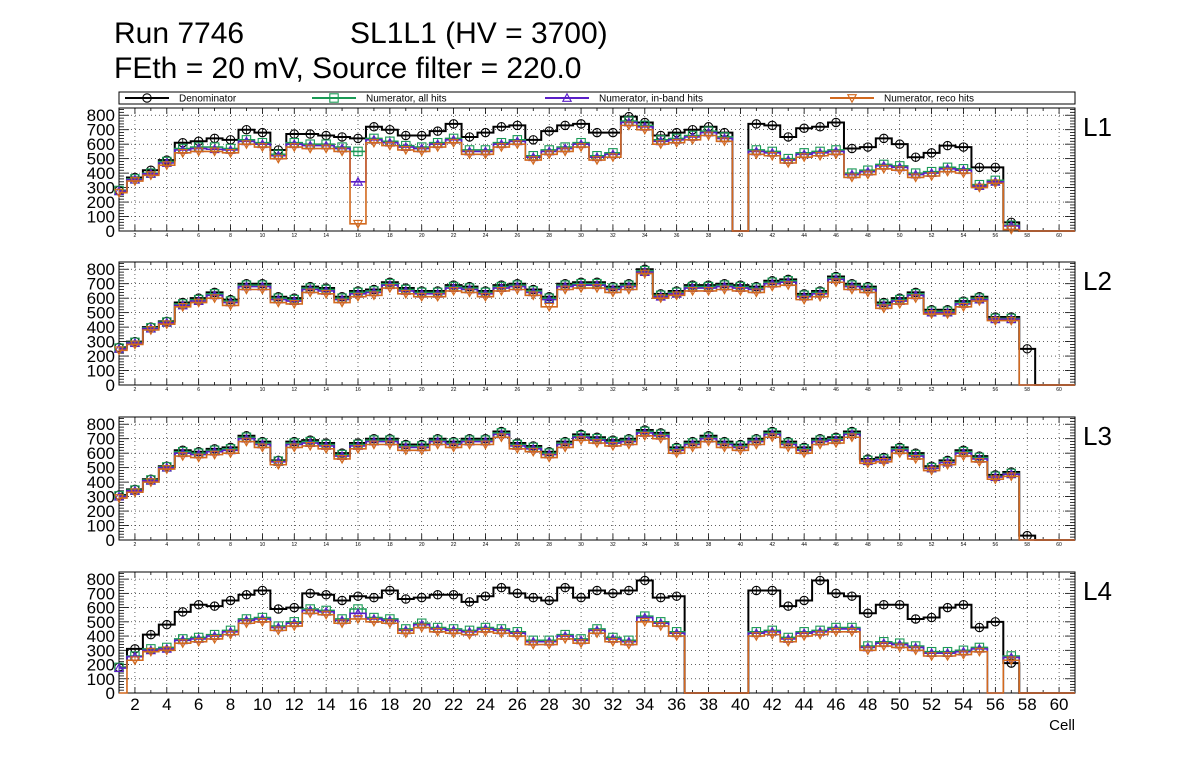 This screenshot has height=777, width=1196. I want to click on x-tick-label: 14, so click(326, 236).